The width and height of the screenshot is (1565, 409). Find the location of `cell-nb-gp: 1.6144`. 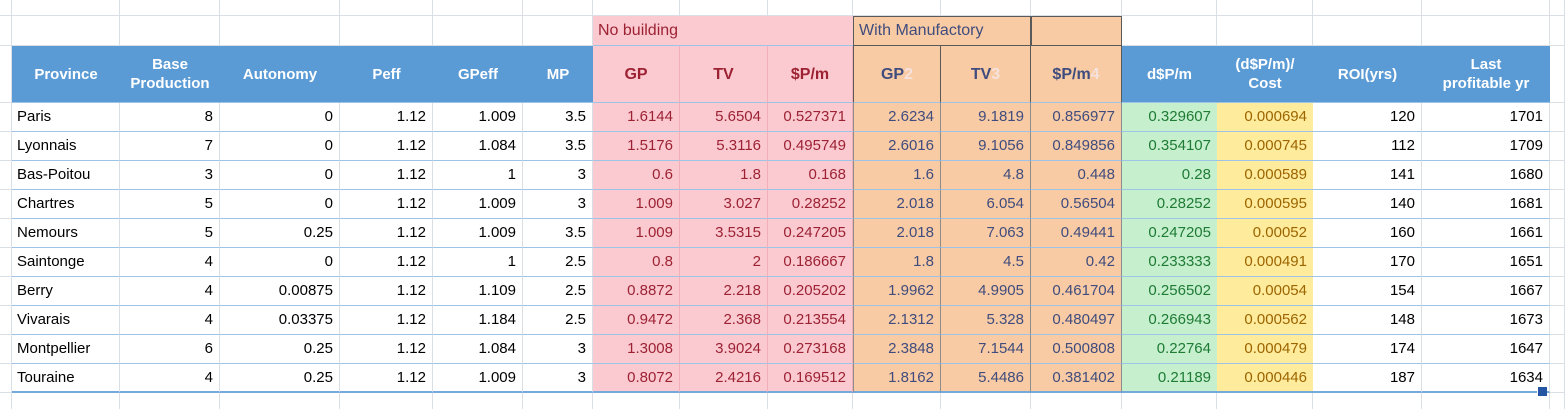

cell-nb-gp: 1.6144 is located at coordinates (636, 117).